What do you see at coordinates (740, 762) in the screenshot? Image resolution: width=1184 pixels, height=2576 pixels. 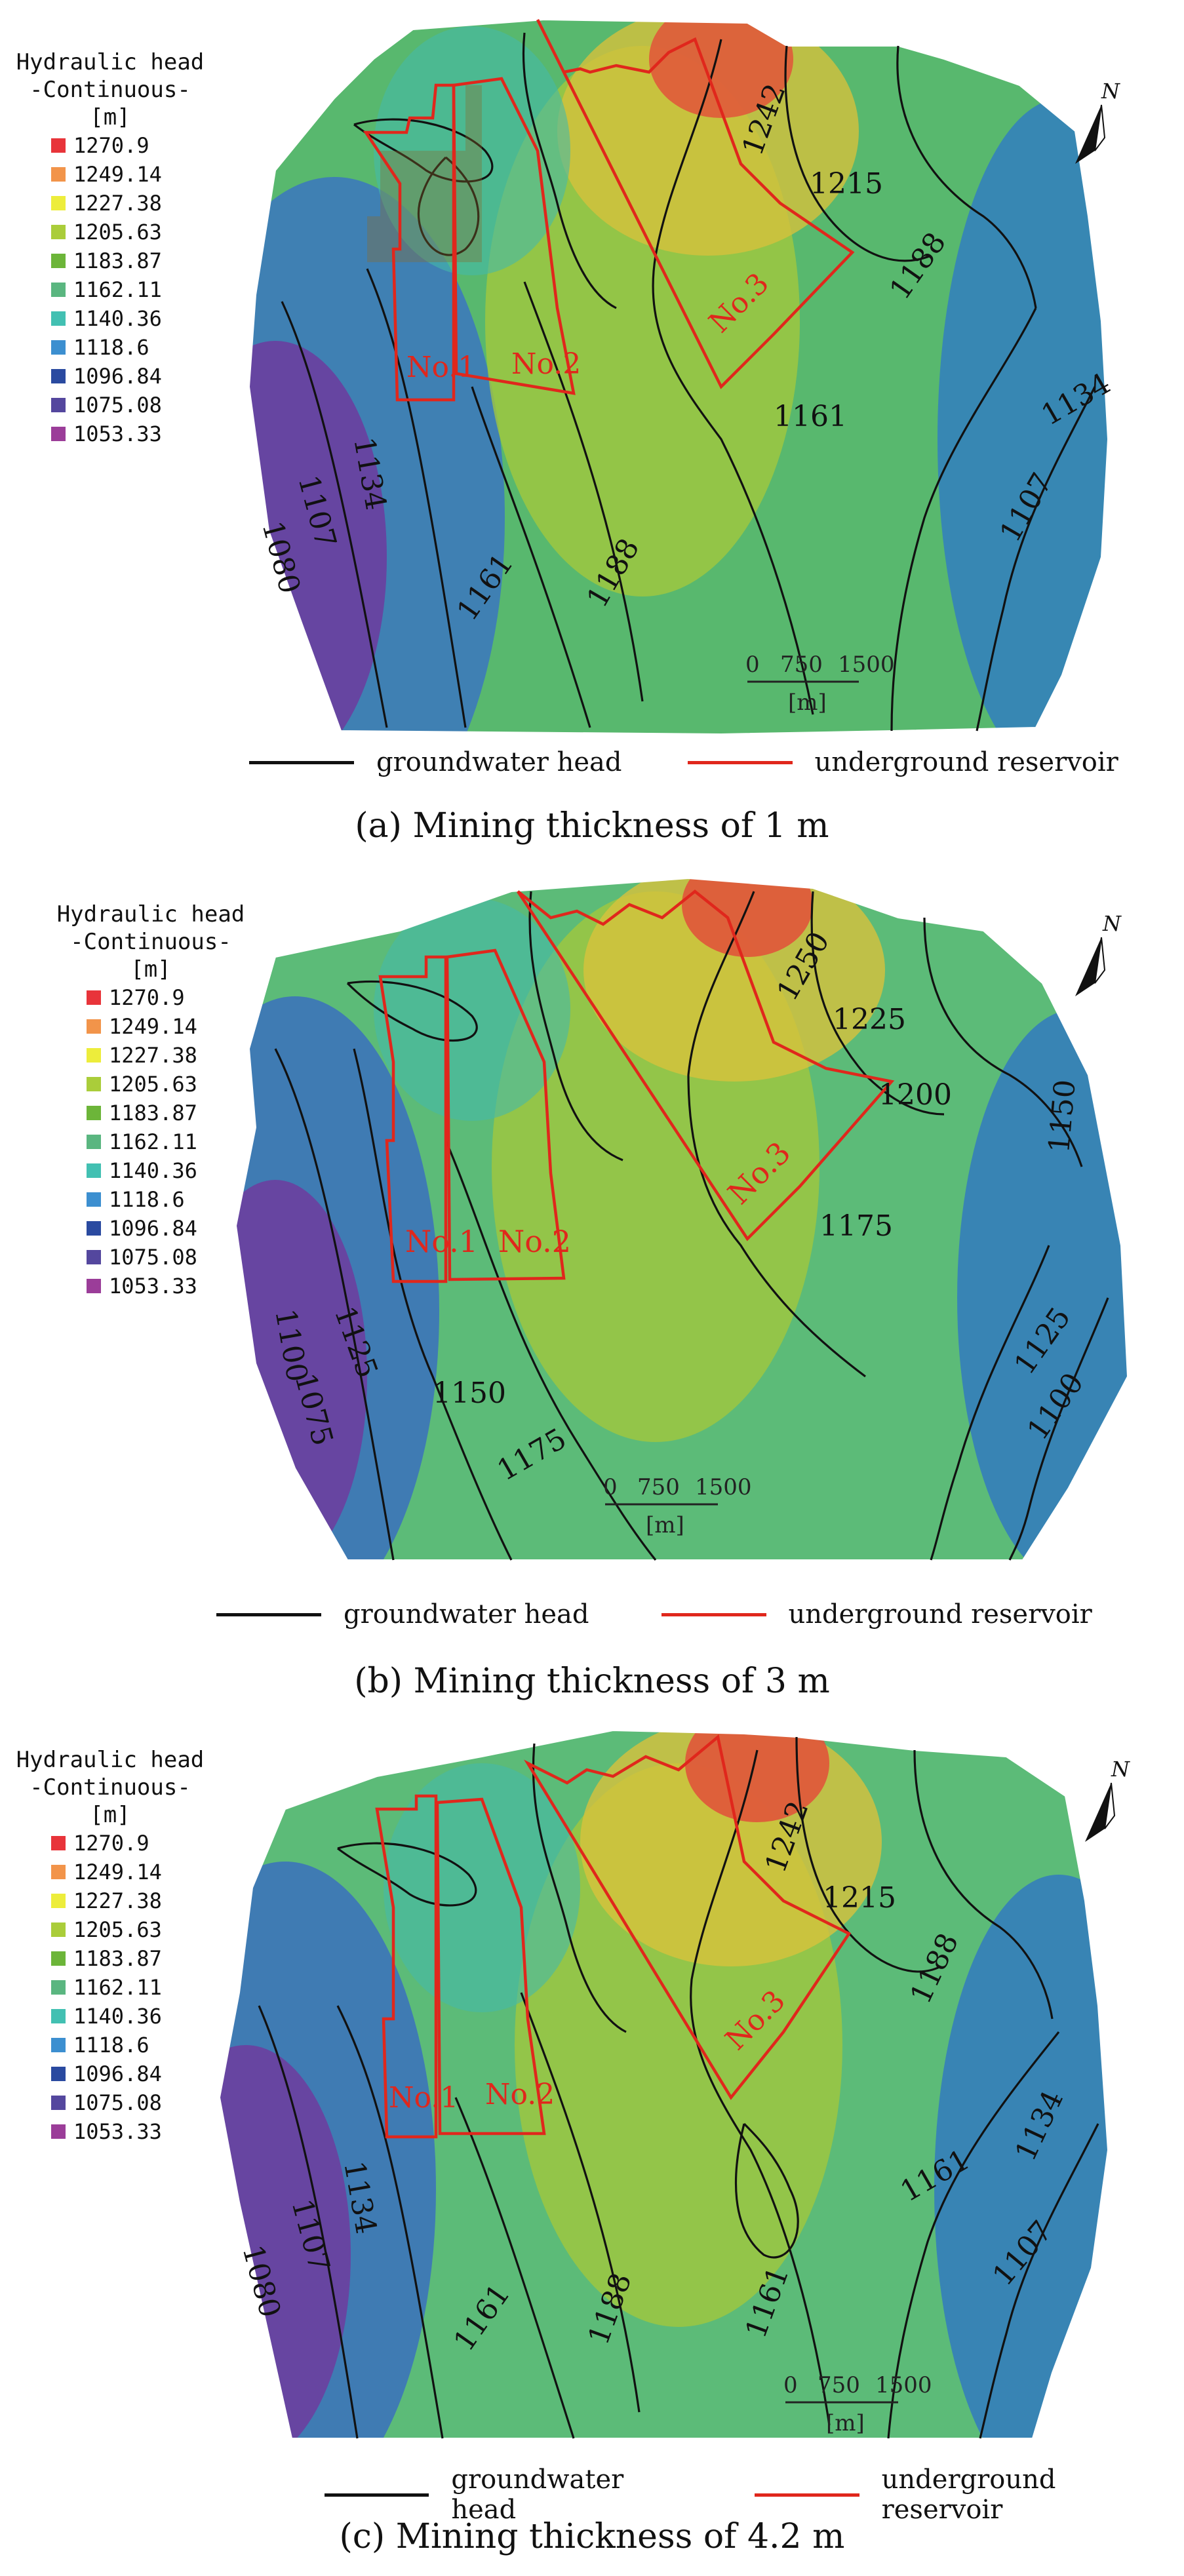 I see `reservoir-line-swatch` at bounding box center [740, 762].